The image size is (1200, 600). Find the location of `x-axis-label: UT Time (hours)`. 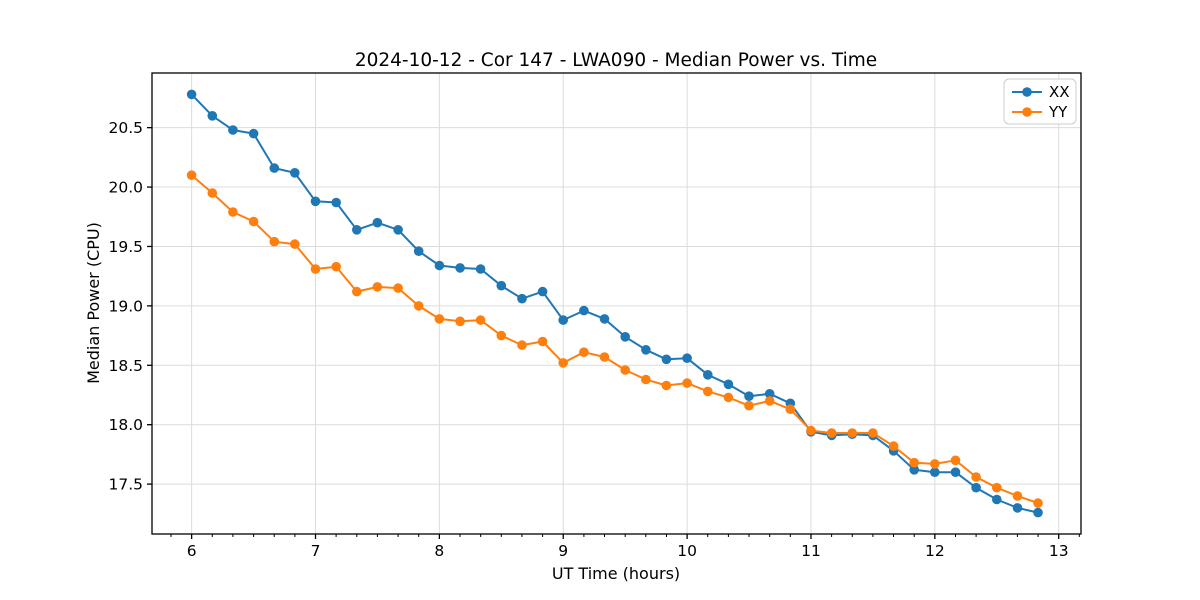

x-axis-label: UT Time (hours) is located at coordinates (616, 573).